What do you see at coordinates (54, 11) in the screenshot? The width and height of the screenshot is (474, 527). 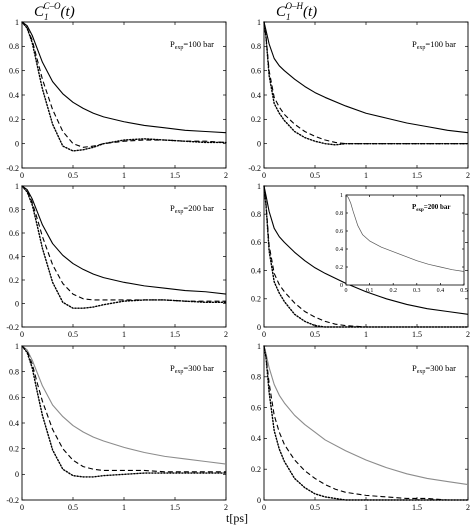 I see `col-title-co: C1C–O(t)` at bounding box center [54, 11].